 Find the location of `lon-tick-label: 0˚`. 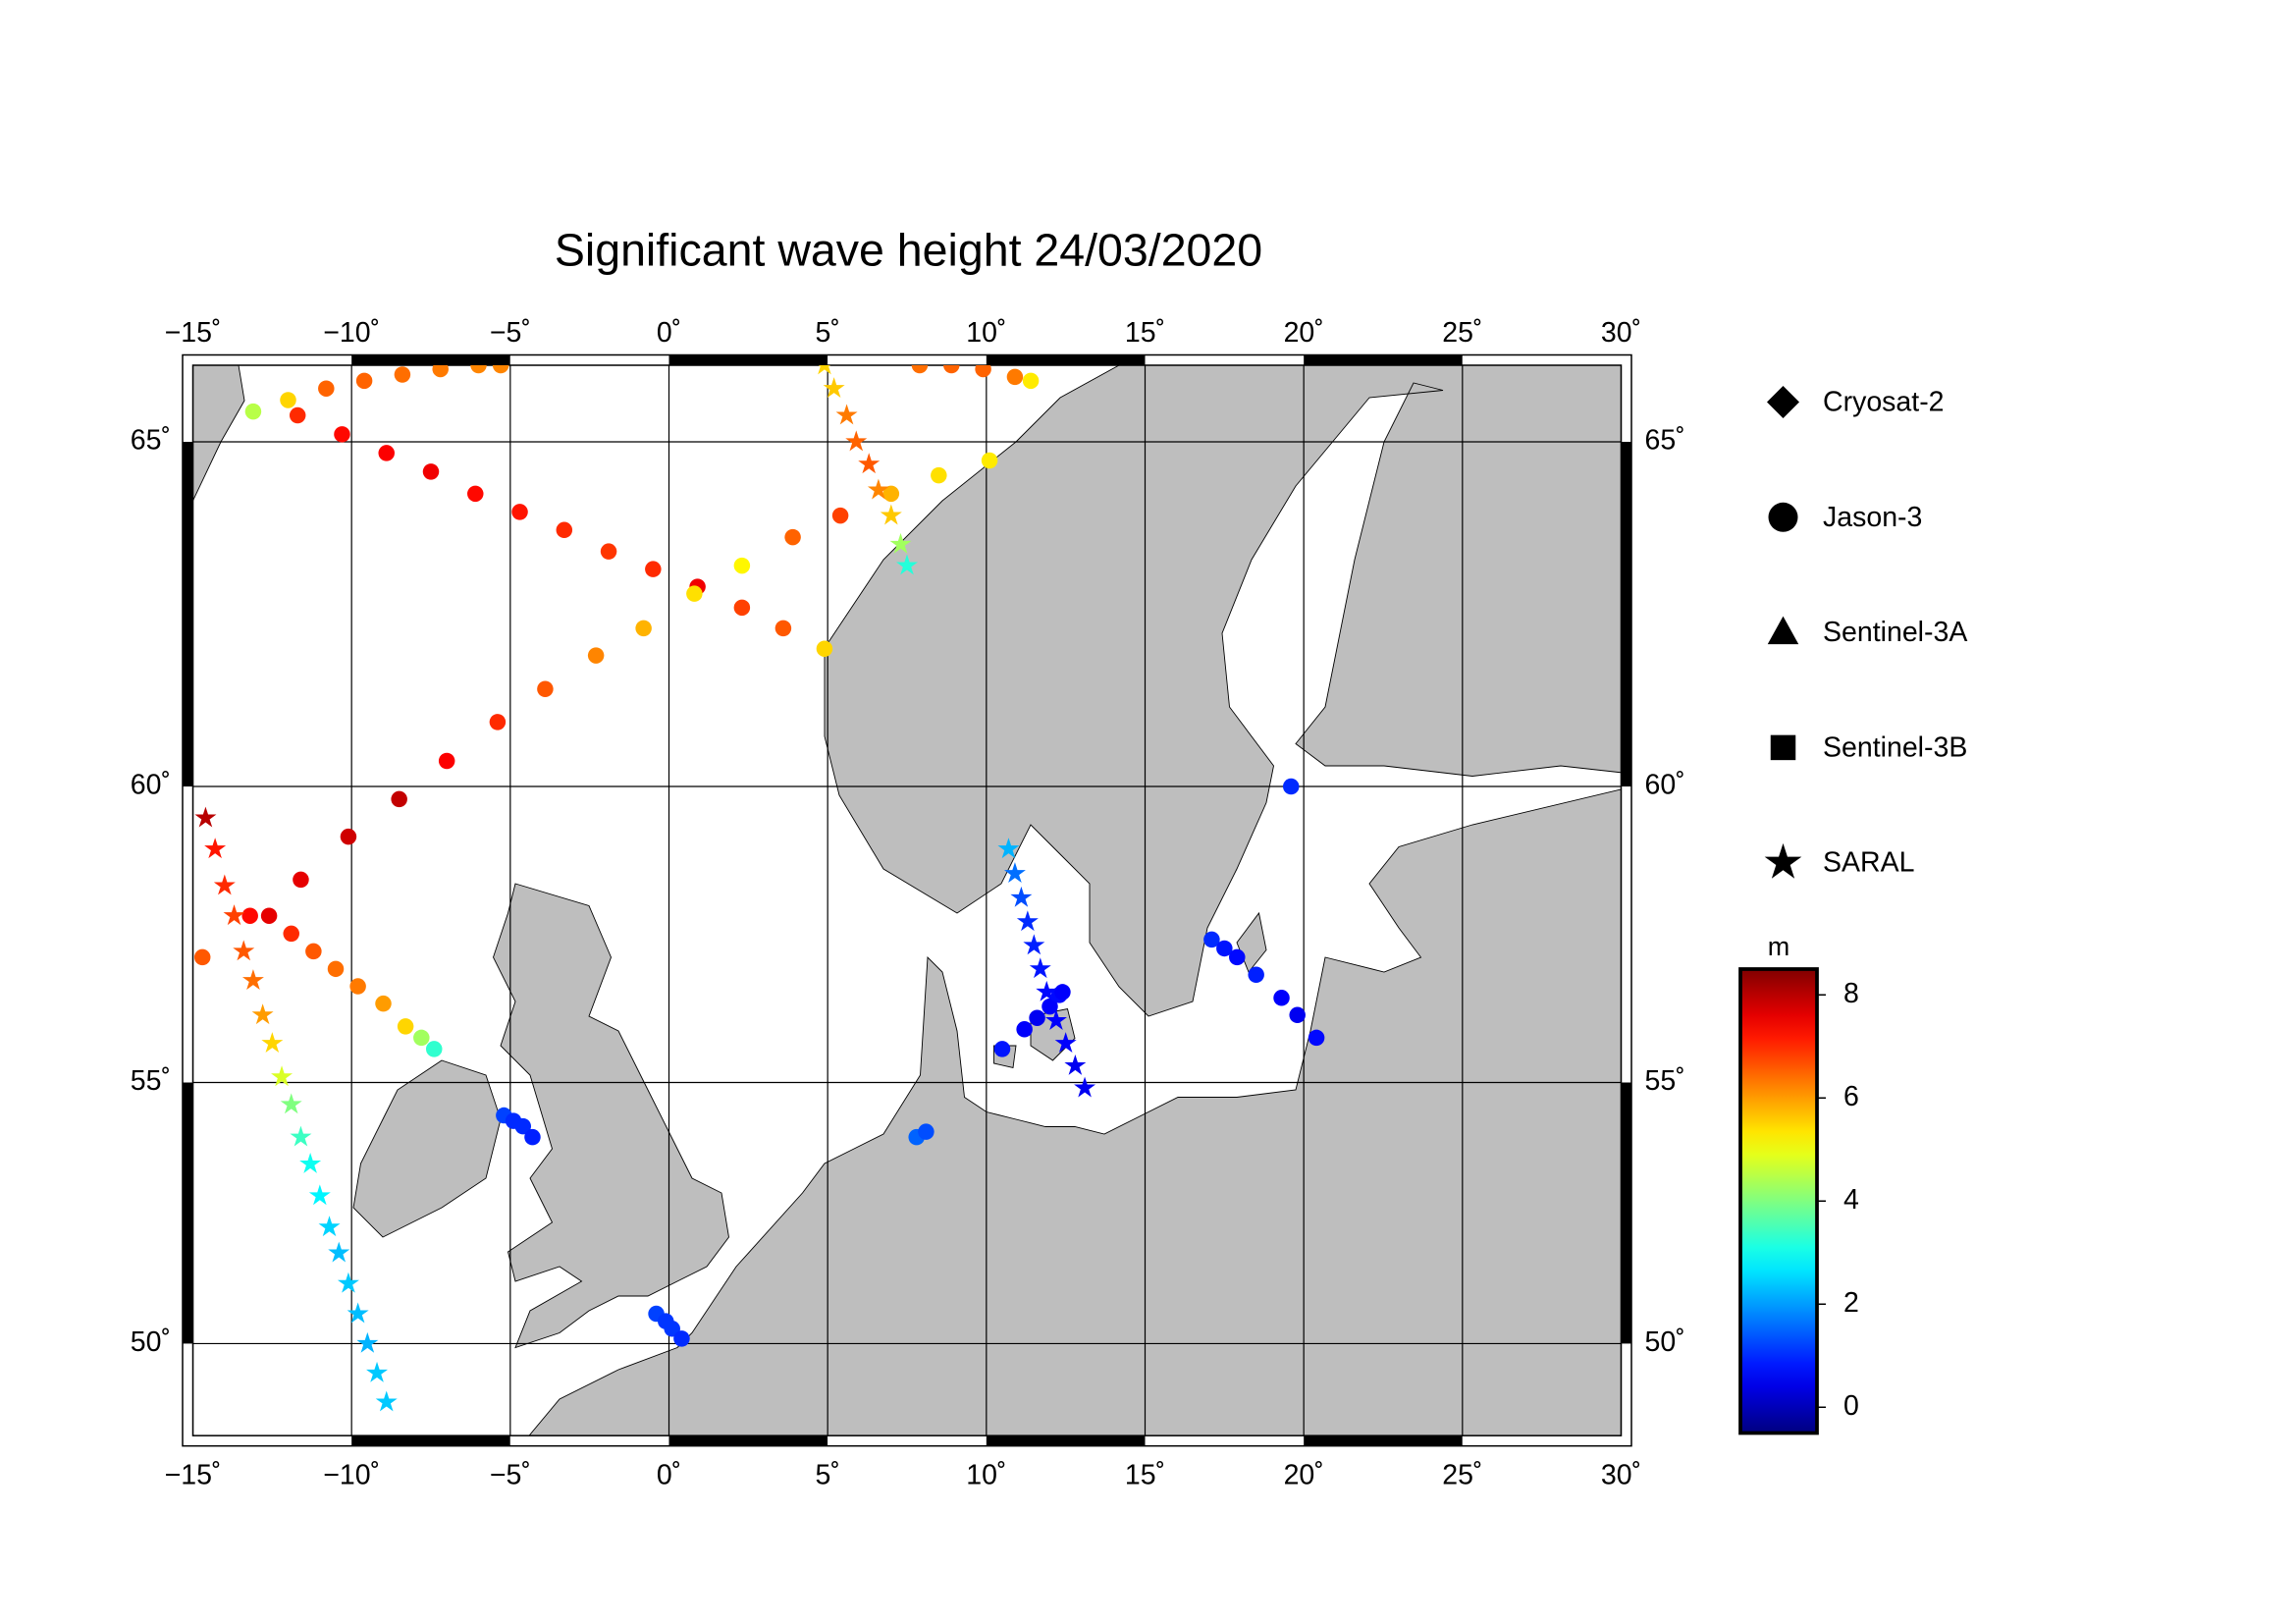

lon-tick-label: 0˚ is located at coordinates (669, 1475).